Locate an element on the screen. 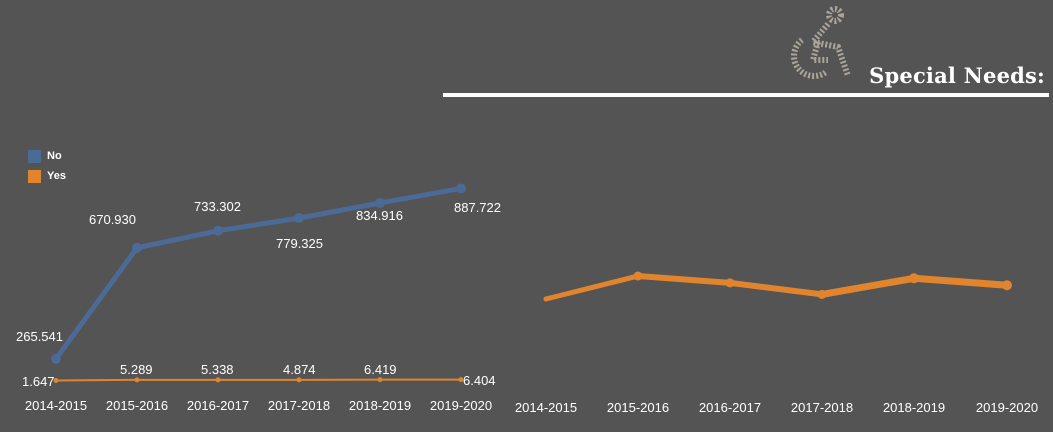 This screenshot has width=1053, height=432. x-tick-label-right-4: 2018-2019 is located at coordinates (914, 407).